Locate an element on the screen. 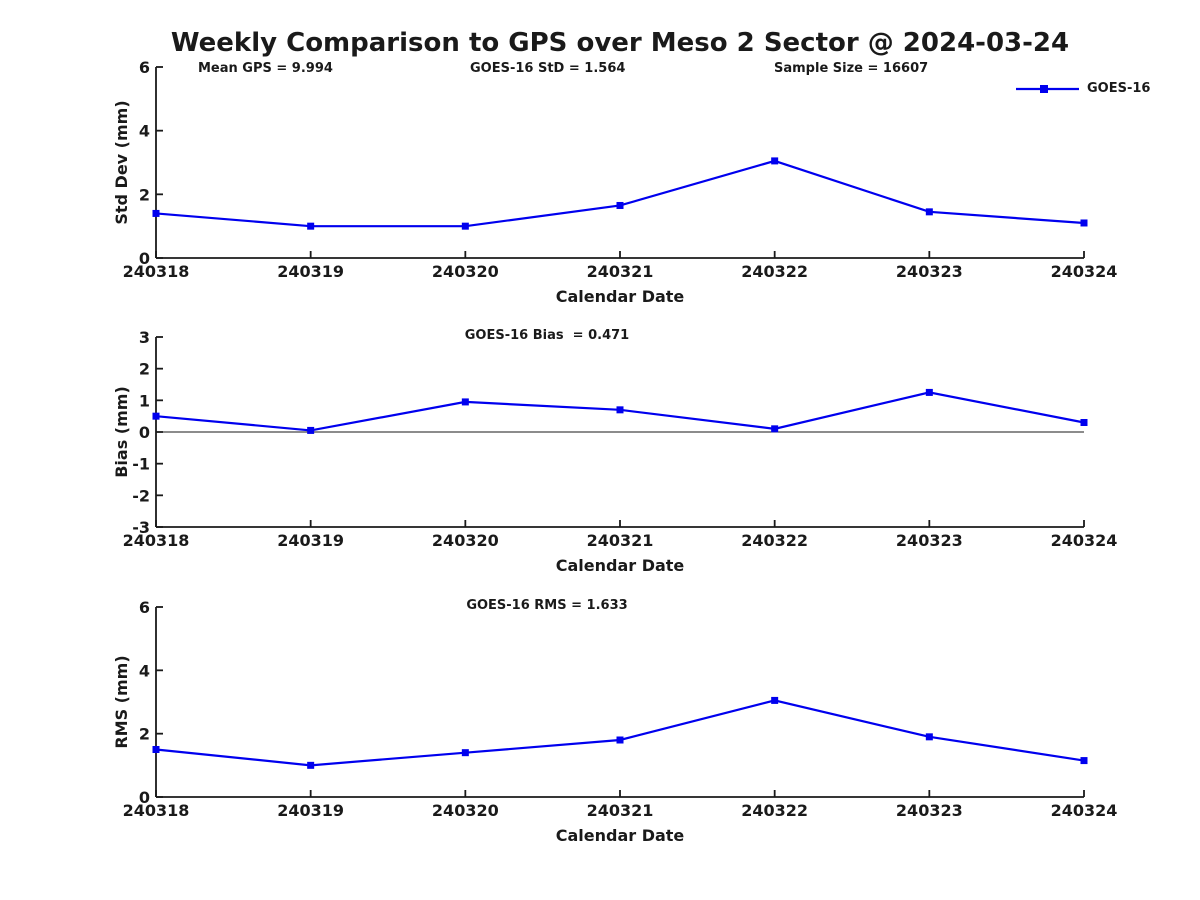 This screenshot has height=900, width=1200. y-axis-label: RMS (mm) is located at coordinates (121, 701).